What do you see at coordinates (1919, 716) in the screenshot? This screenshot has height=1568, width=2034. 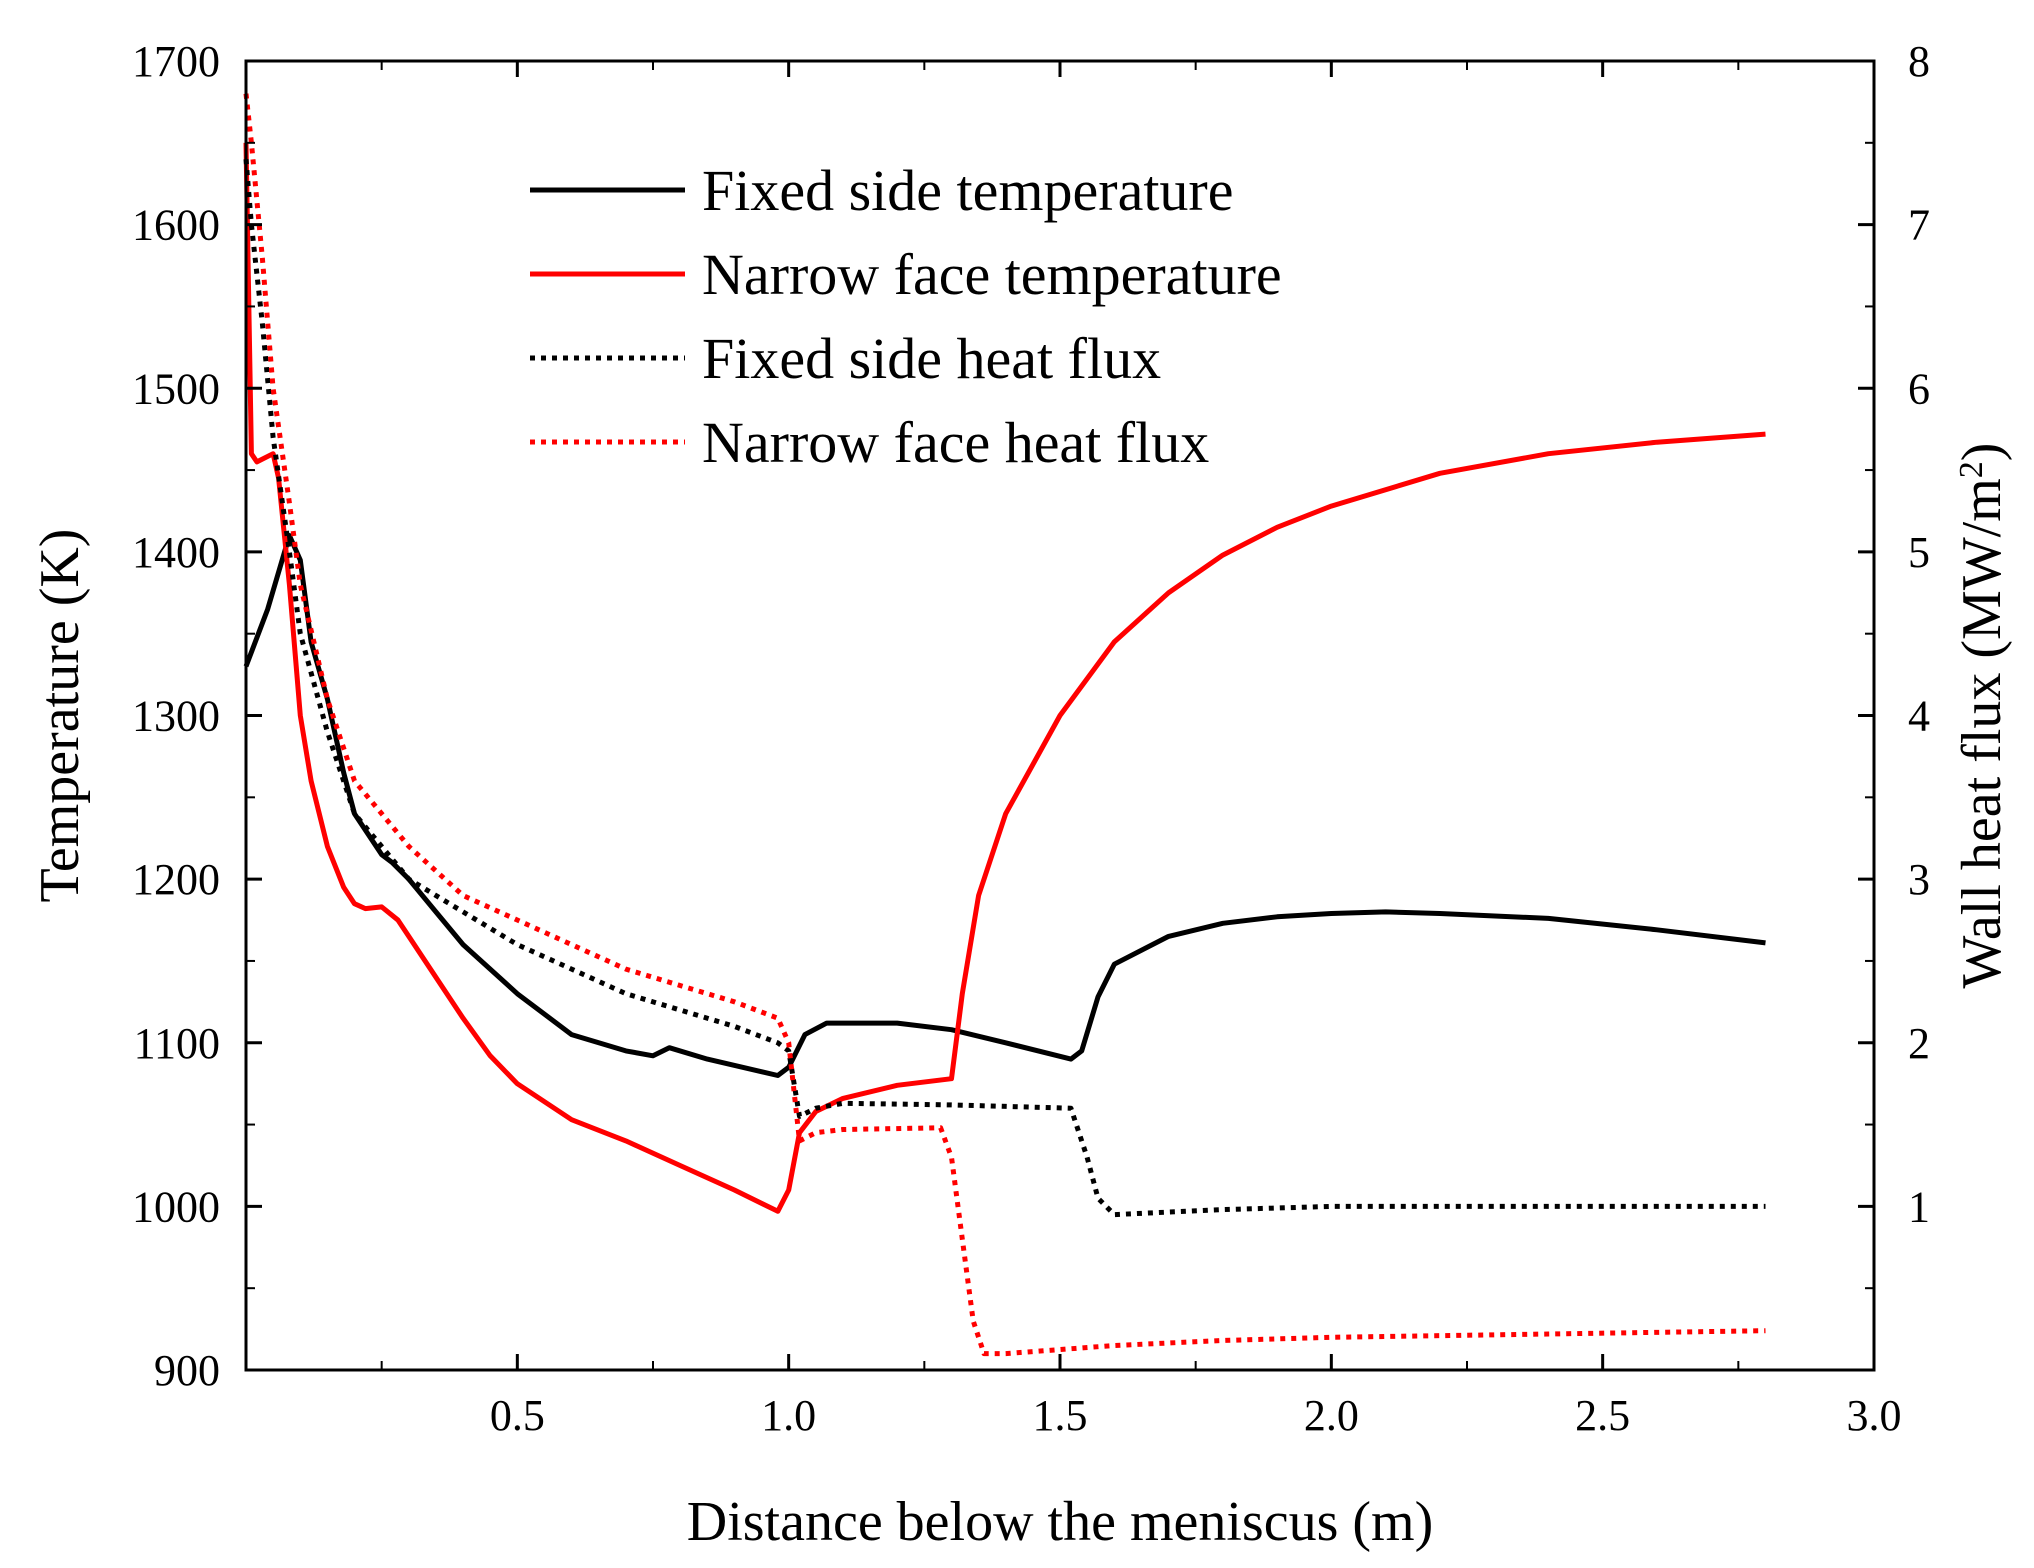 I see `y2-tick-label: 4` at bounding box center [1919, 716].